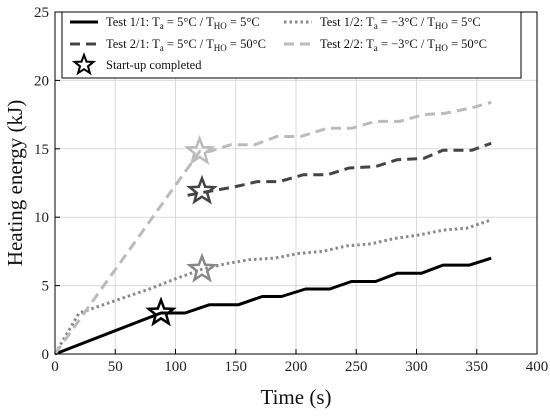 This screenshot has height=416, width=550. I want to click on x-tick-label: 350, so click(477, 367).